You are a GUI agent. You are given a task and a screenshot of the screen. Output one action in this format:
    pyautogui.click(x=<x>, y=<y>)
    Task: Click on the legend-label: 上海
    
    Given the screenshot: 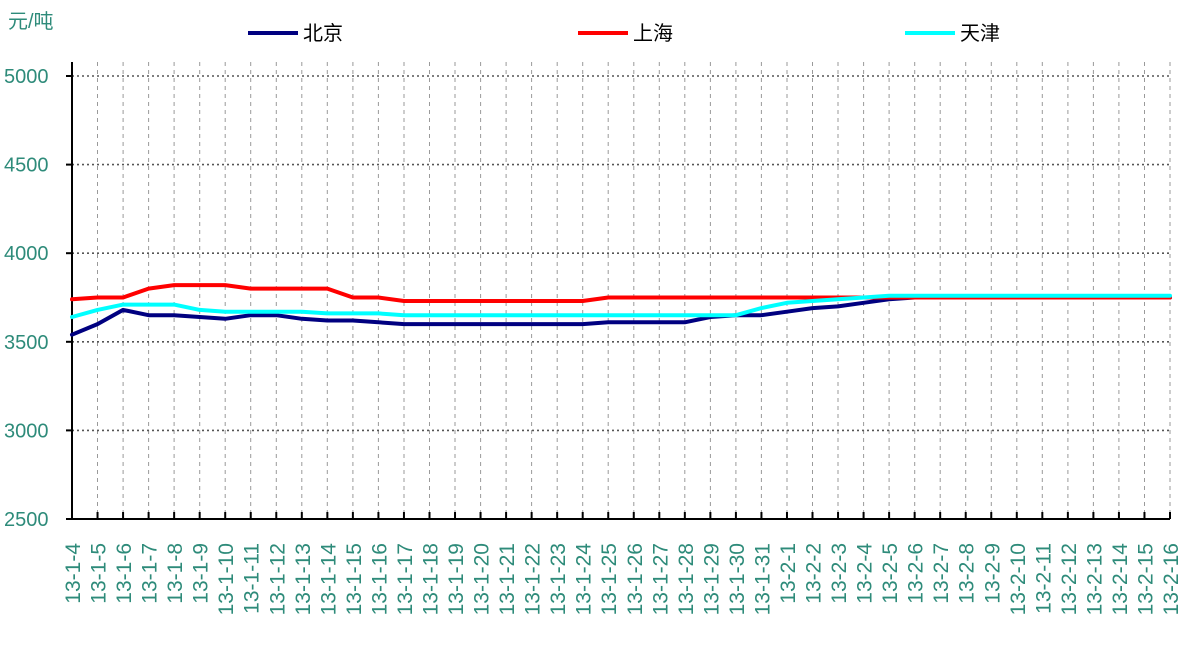 What is the action you would take?
    pyautogui.click(x=653, y=33)
    